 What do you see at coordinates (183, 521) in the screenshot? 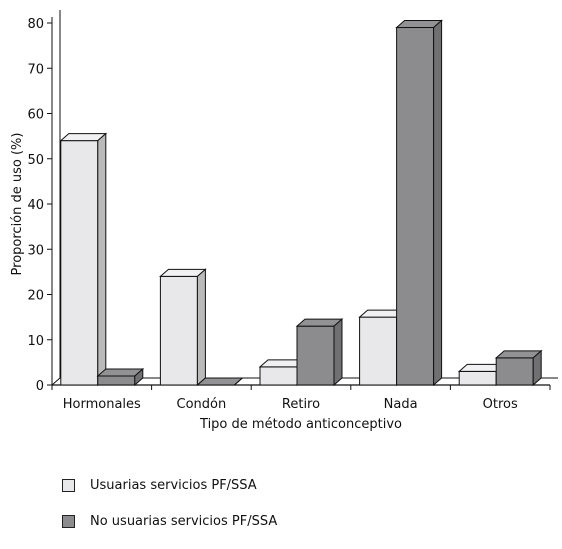
I see `legend-label-no-usuarias: No usuarias servicios PF/SSA` at bounding box center [183, 521].